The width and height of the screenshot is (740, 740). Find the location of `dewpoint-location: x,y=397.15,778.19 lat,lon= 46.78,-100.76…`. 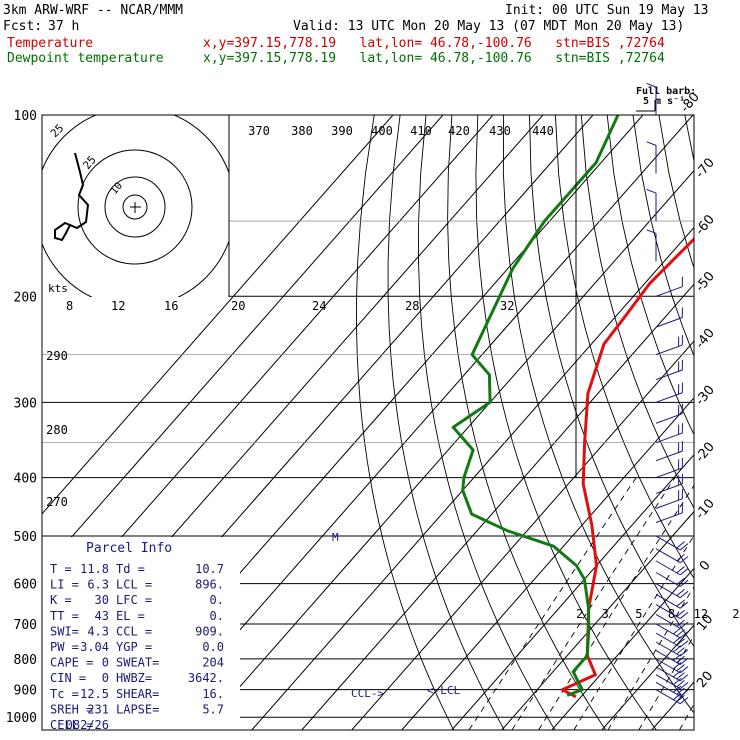

dewpoint-location: x,y=397.15,778.19 lat,lon= 46.78,-100.76… is located at coordinates (434, 58).